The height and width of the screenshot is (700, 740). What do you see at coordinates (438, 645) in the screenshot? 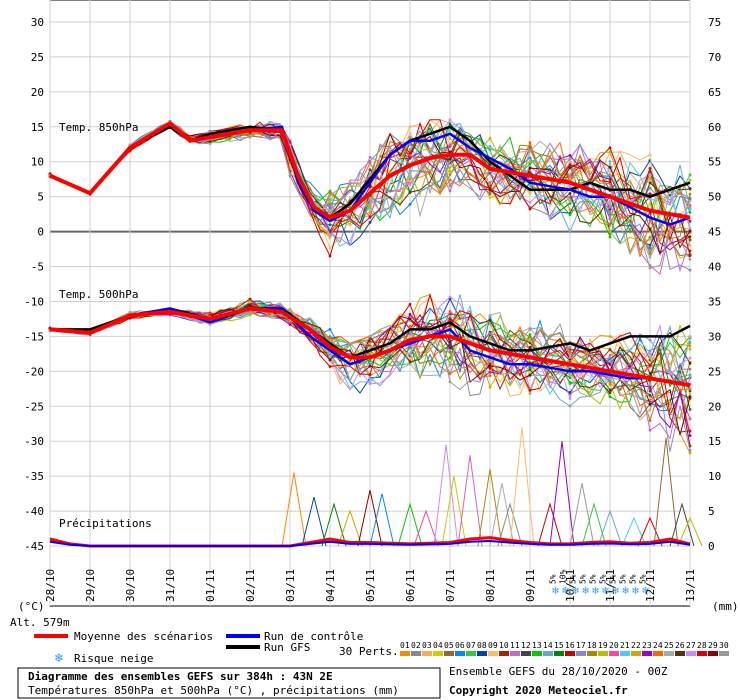
I see `pert-number: 04` at bounding box center [438, 645].